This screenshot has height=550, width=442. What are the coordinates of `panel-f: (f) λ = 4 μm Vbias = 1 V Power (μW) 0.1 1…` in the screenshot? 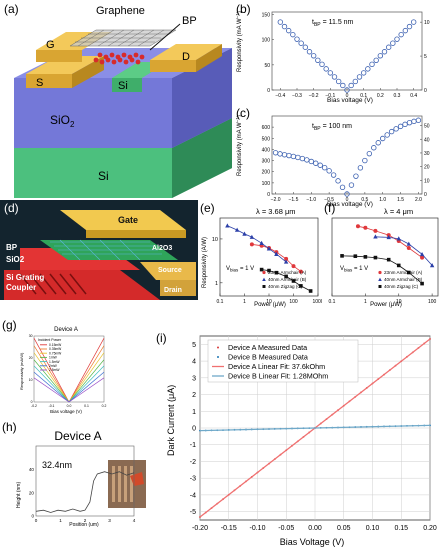 It's located at (382, 254).